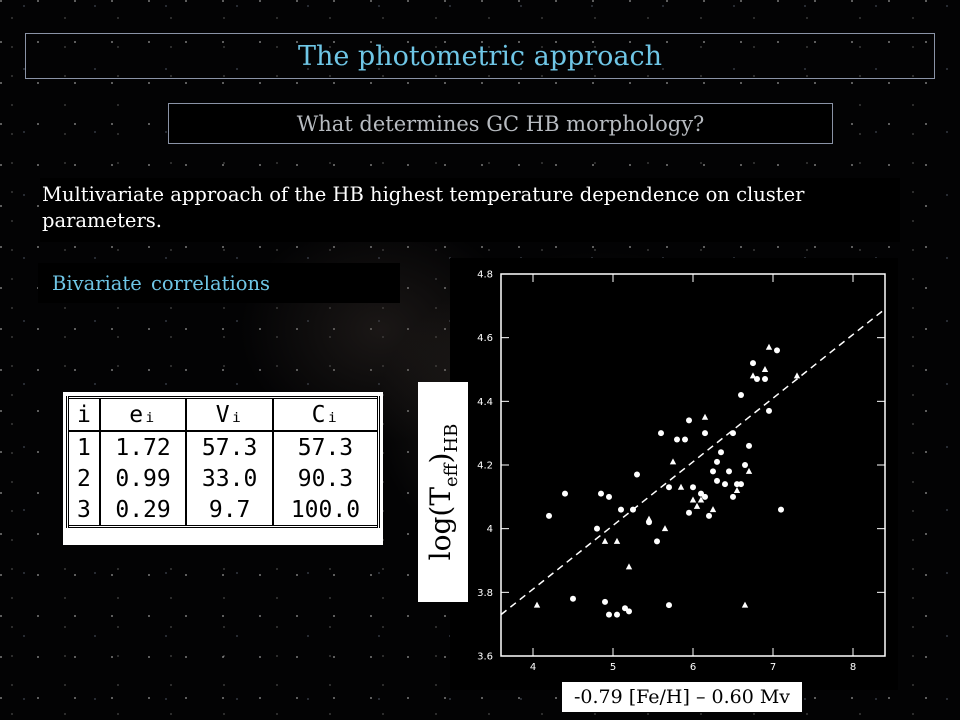 The image size is (960, 720). I want to click on y-axis-label-box: log(Teff)HB, so click(443, 492).